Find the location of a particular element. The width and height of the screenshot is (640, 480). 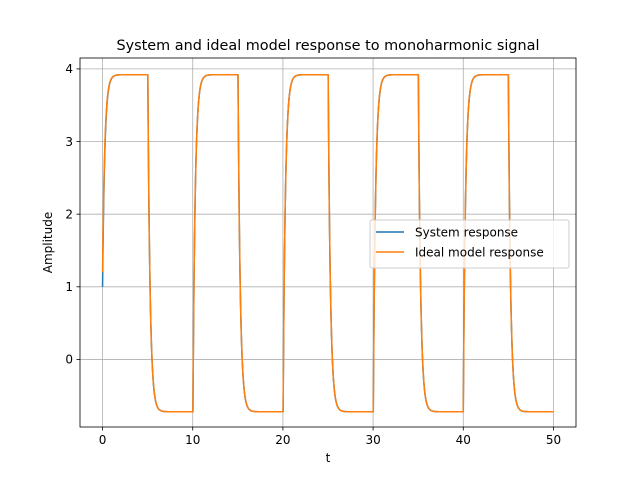

x-tick-label: 10 is located at coordinates (192, 440).